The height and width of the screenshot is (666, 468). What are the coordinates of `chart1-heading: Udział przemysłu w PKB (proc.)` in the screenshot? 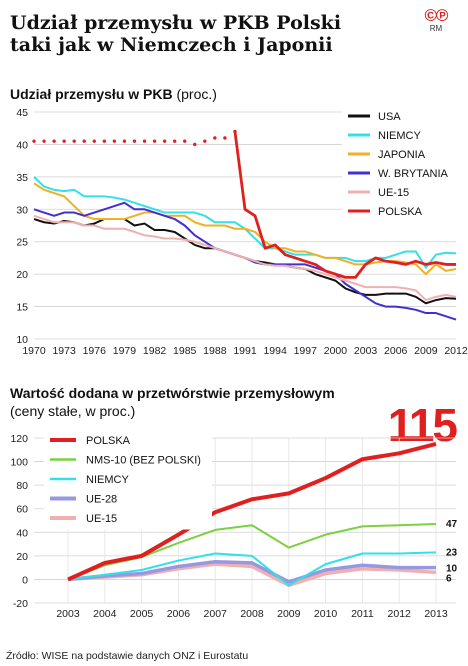 It's located at (113, 94).